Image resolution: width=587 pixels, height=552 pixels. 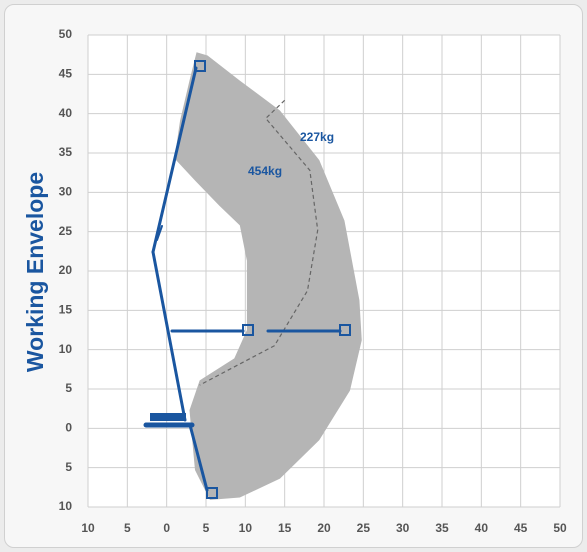 I want to click on annotation: 454kg, so click(x=265, y=171).